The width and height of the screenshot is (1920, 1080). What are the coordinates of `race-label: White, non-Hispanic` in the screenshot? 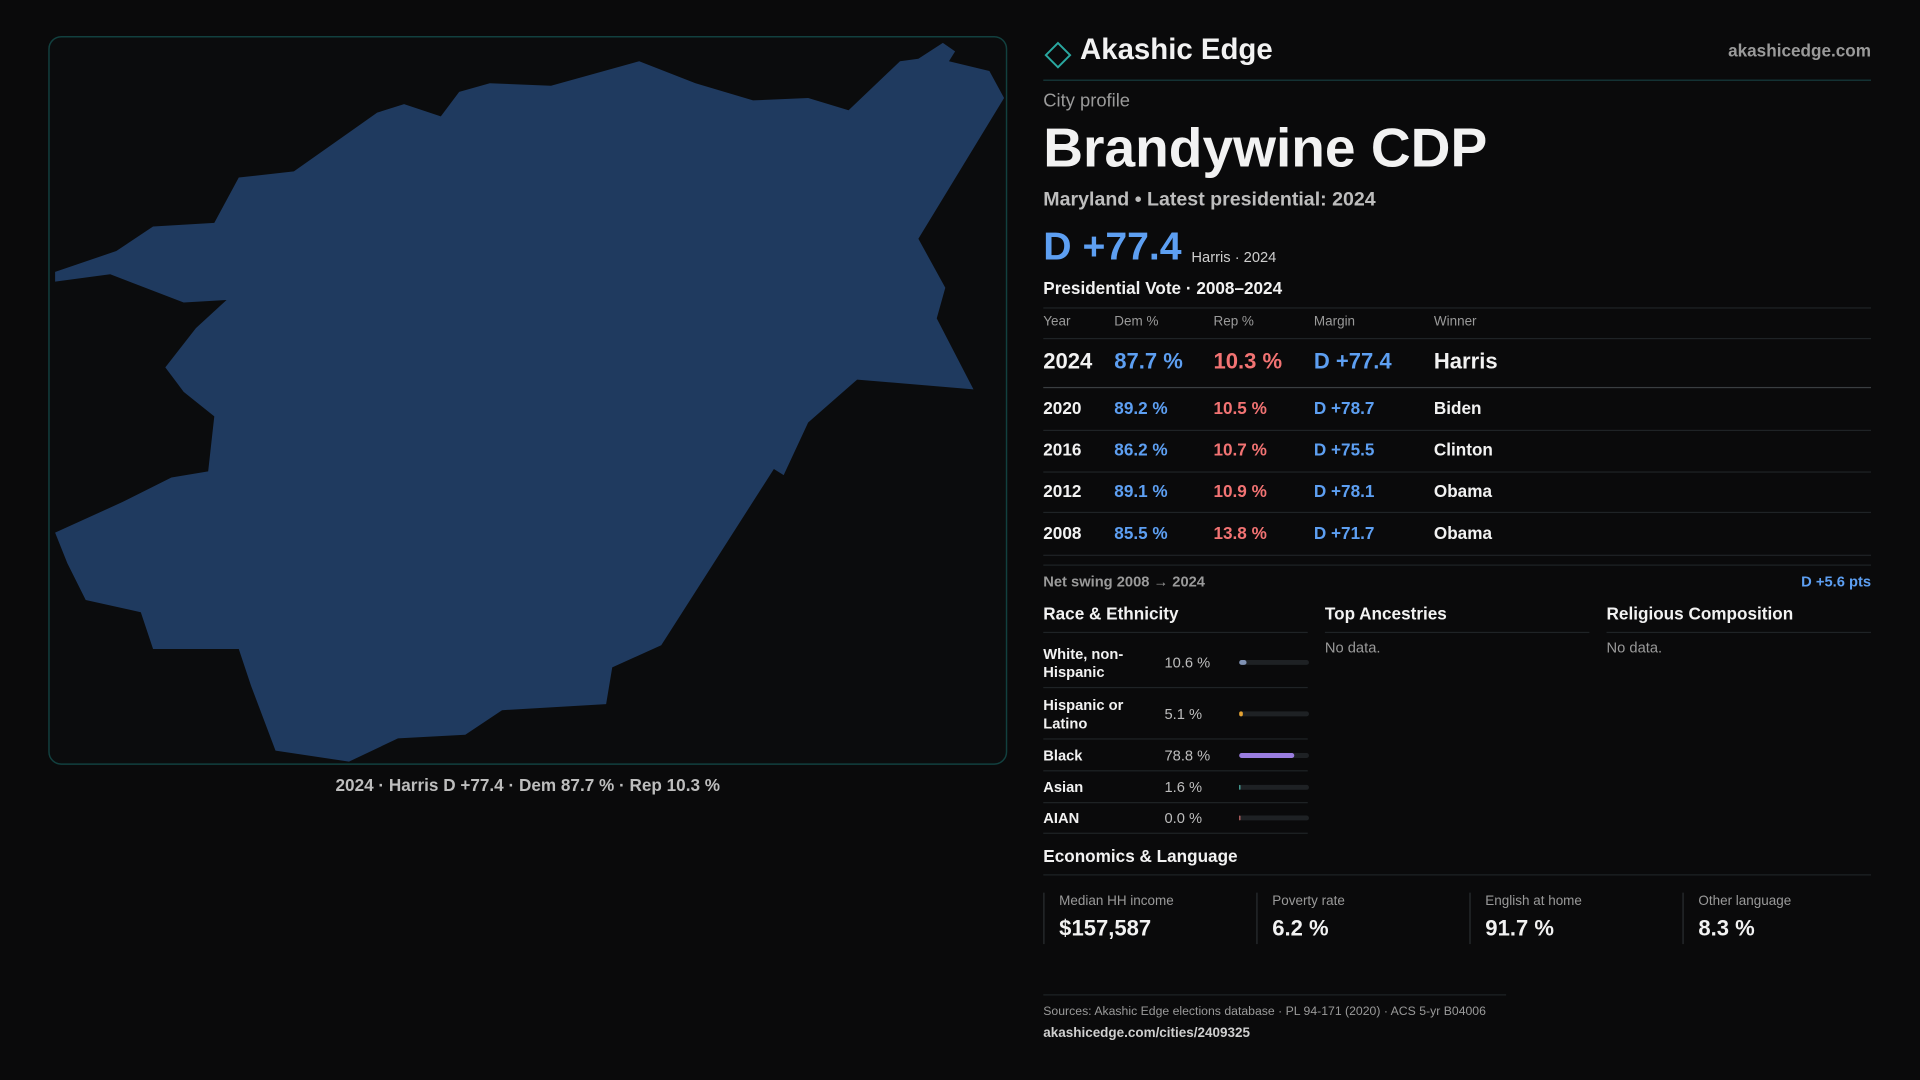 It's located at (1083, 663).